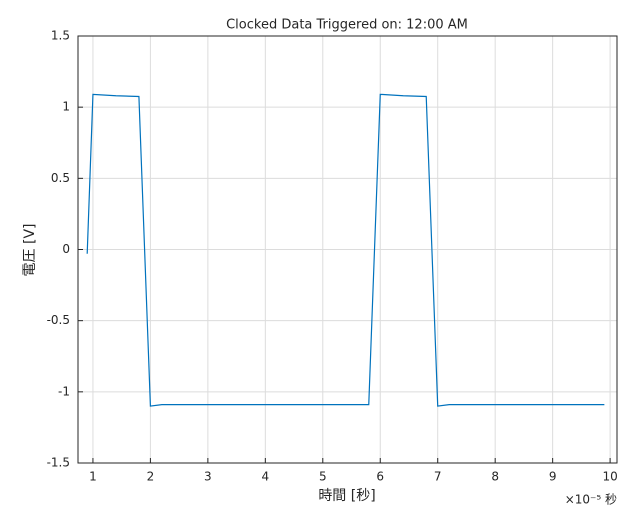 The height and width of the screenshot is (518, 639). Describe the element at coordinates (591, 500) in the screenshot. I see `x-multiplier: ×10⁻⁵ 秒` at that location.